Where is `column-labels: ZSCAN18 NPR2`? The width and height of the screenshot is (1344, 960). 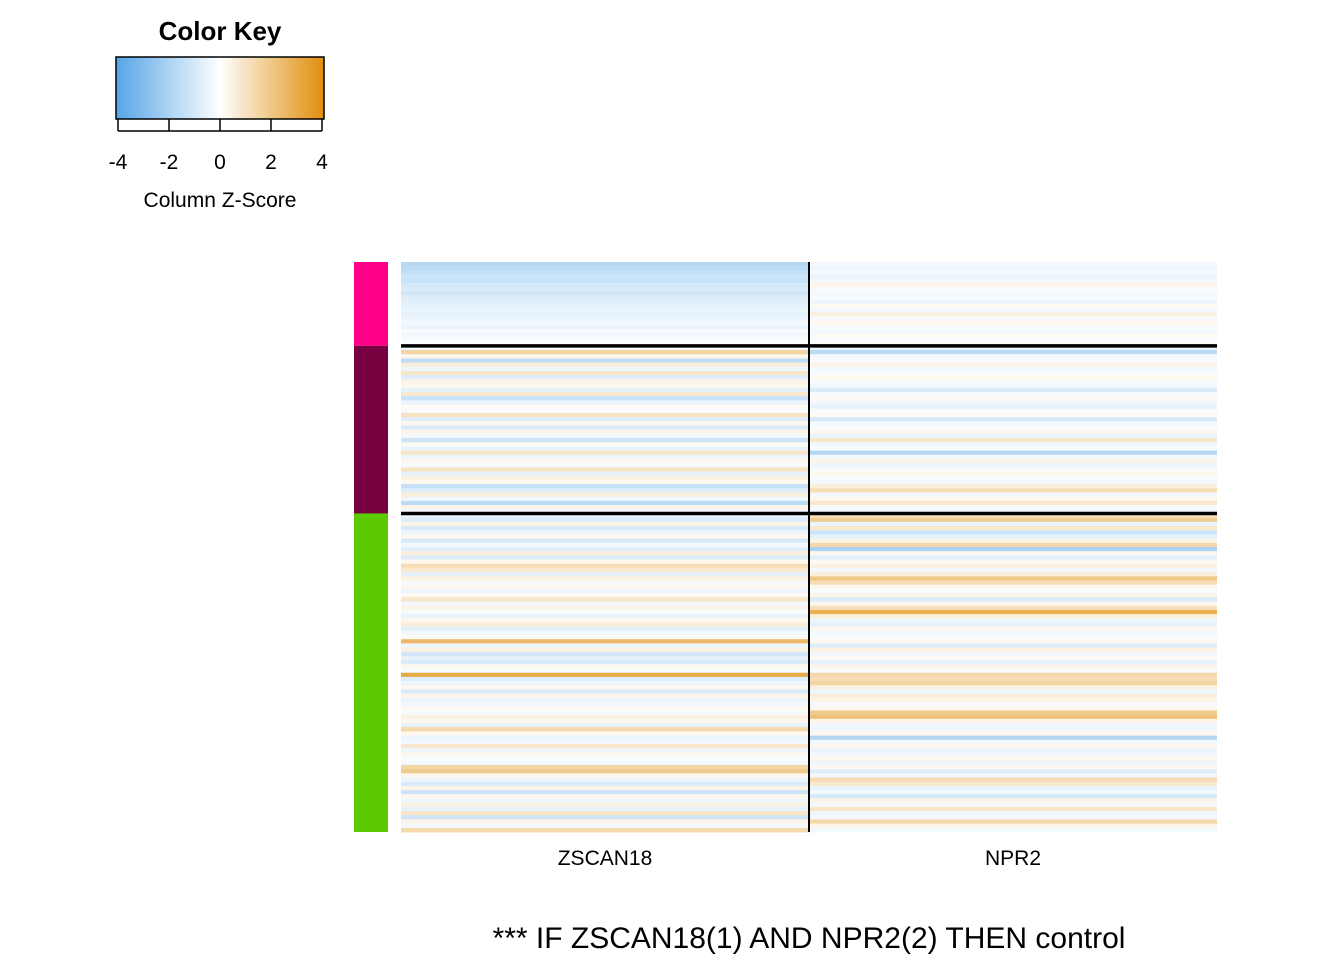
column-labels: ZSCAN18 NPR2 is located at coordinates (799, 858).